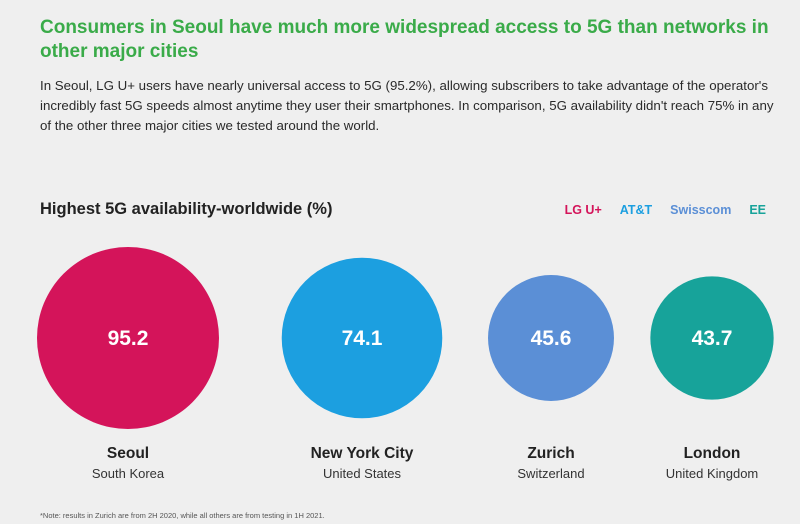 The height and width of the screenshot is (524, 800). I want to click on city-name: Seoul, so click(128, 453).